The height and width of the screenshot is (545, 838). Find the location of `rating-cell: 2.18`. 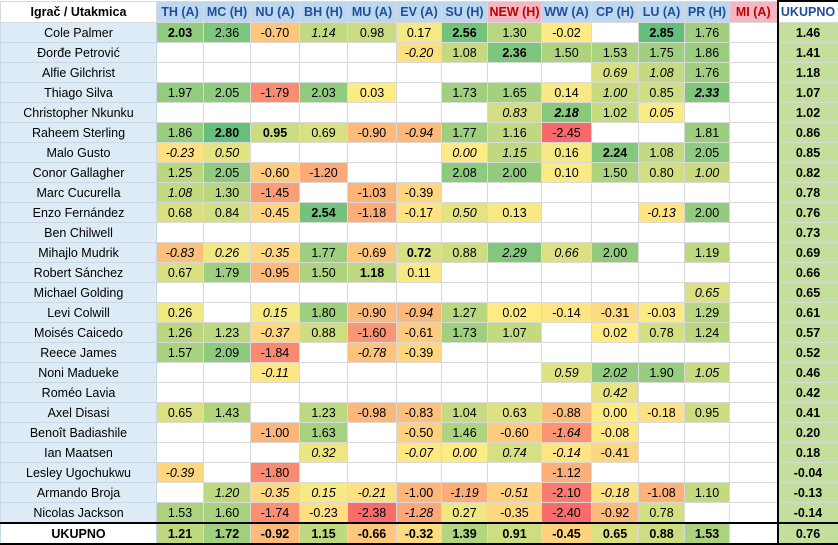

rating-cell: 2.18 is located at coordinates (567, 113).